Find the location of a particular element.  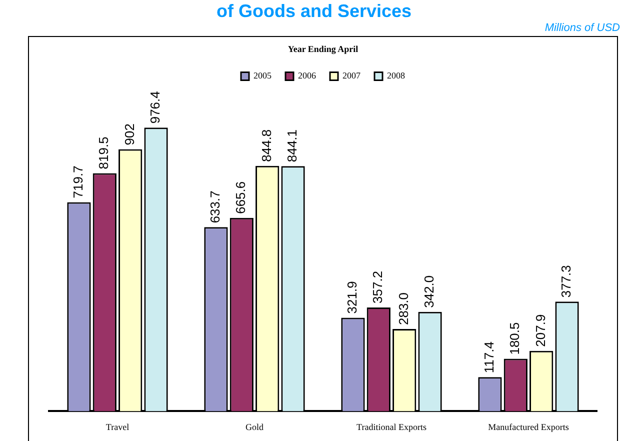

data-label: 902 is located at coordinates (129, 135).